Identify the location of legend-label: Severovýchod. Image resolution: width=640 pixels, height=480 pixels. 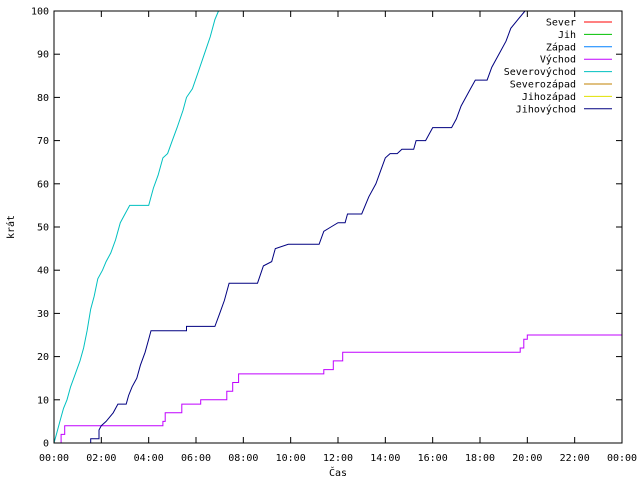
(540, 72).